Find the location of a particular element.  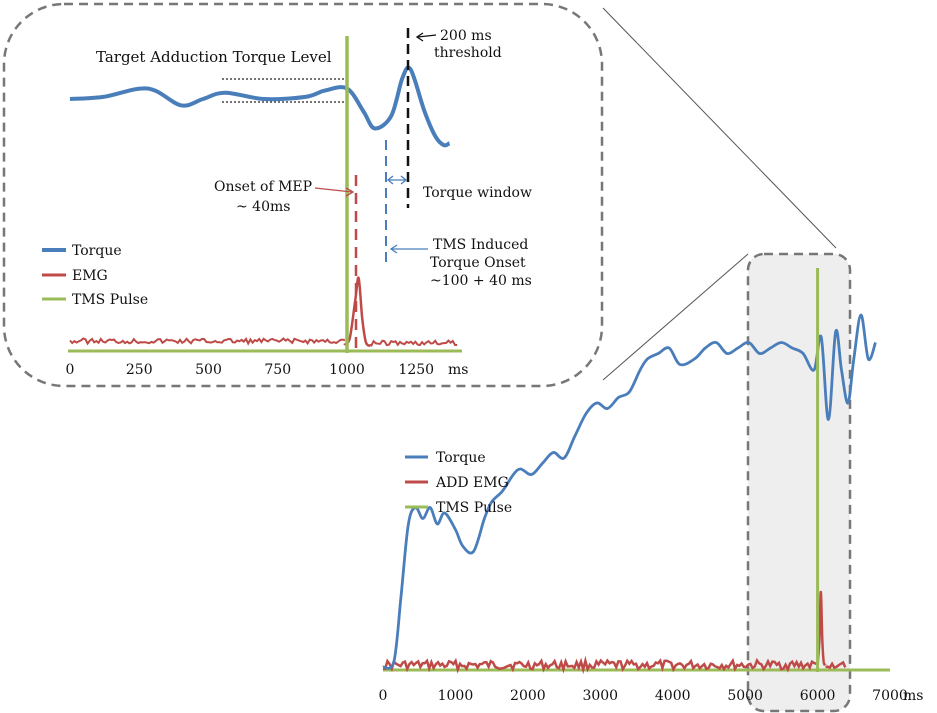

inset-title: Target Adduction Torque Level is located at coordinates (214, 57).